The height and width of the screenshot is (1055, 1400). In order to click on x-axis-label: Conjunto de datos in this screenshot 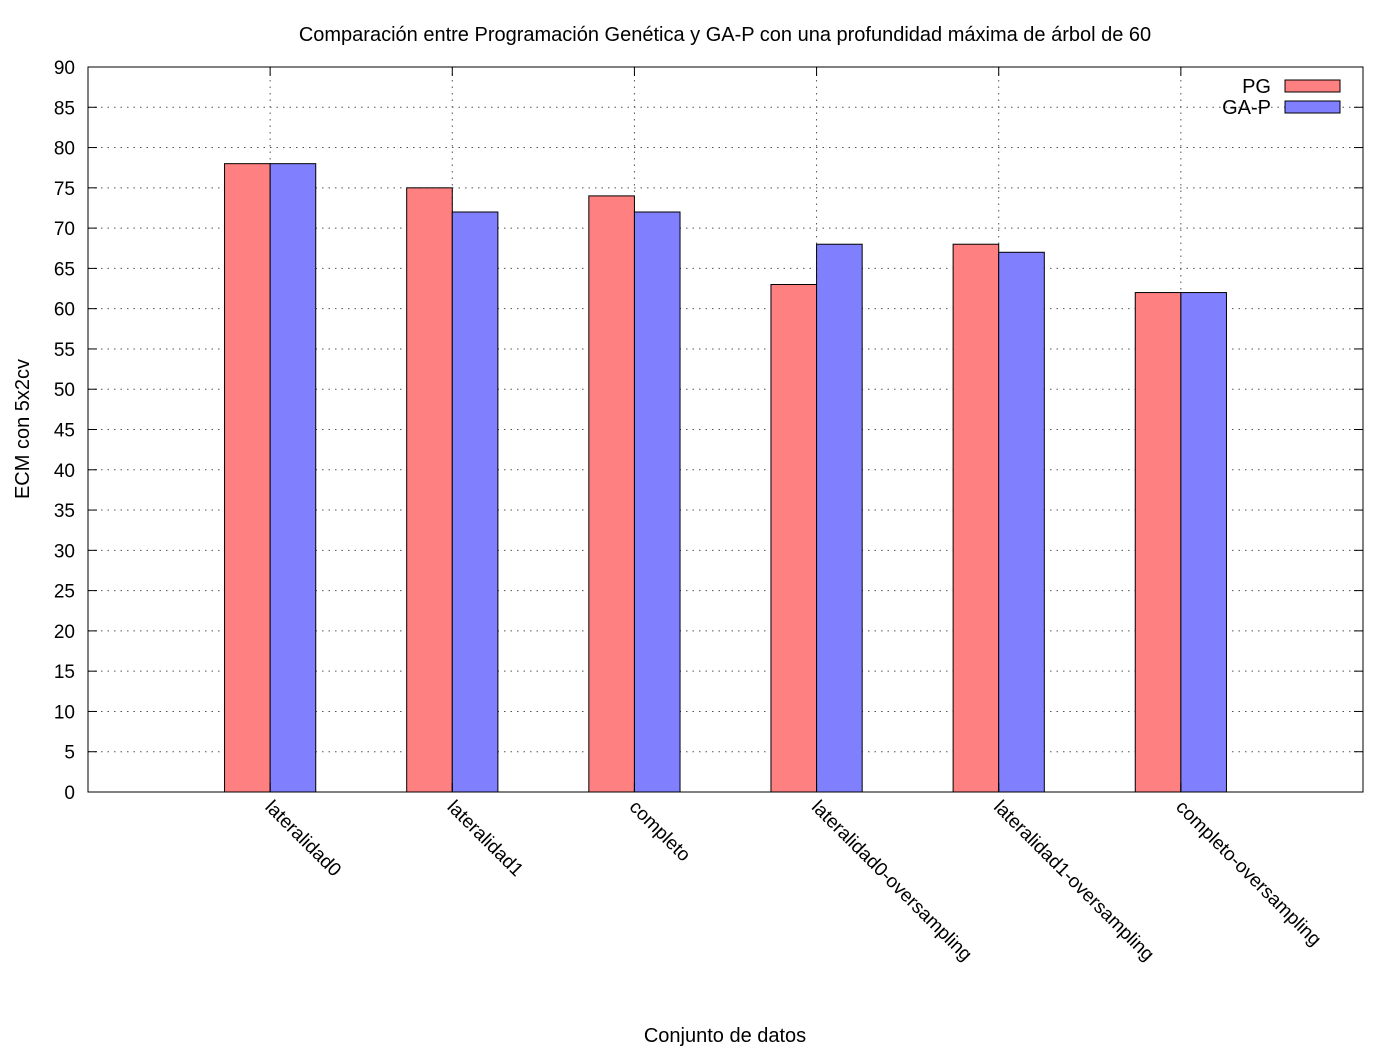, I will do `click(725, 1036)`.